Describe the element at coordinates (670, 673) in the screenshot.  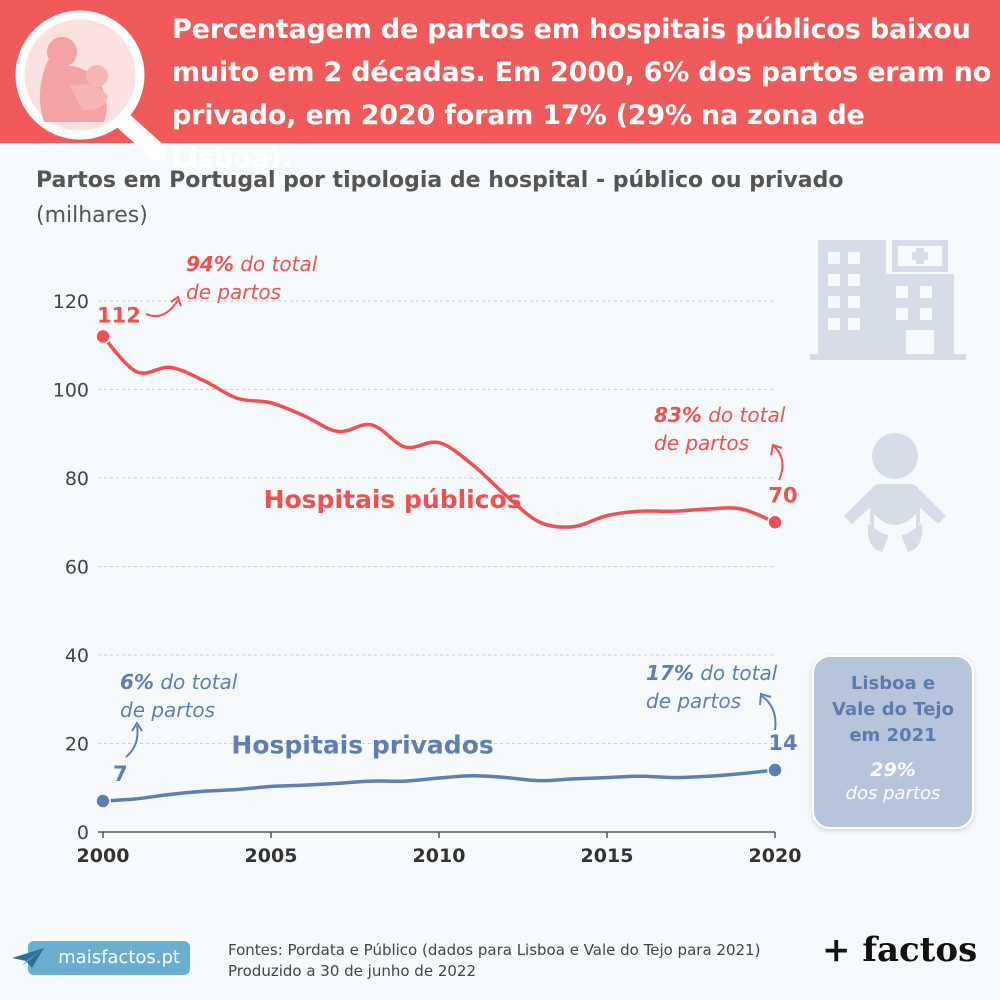
I see `annotation-percentage: 17%` at that location.